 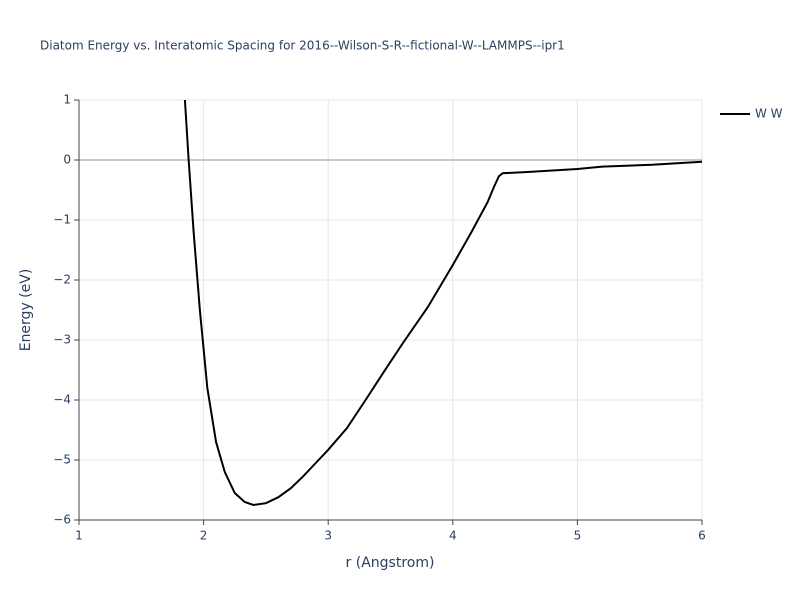 What do you see at coordinates (67, 160) in the screenshot?
I see `y-tick-label: 0` at bounding box center [67, 160].